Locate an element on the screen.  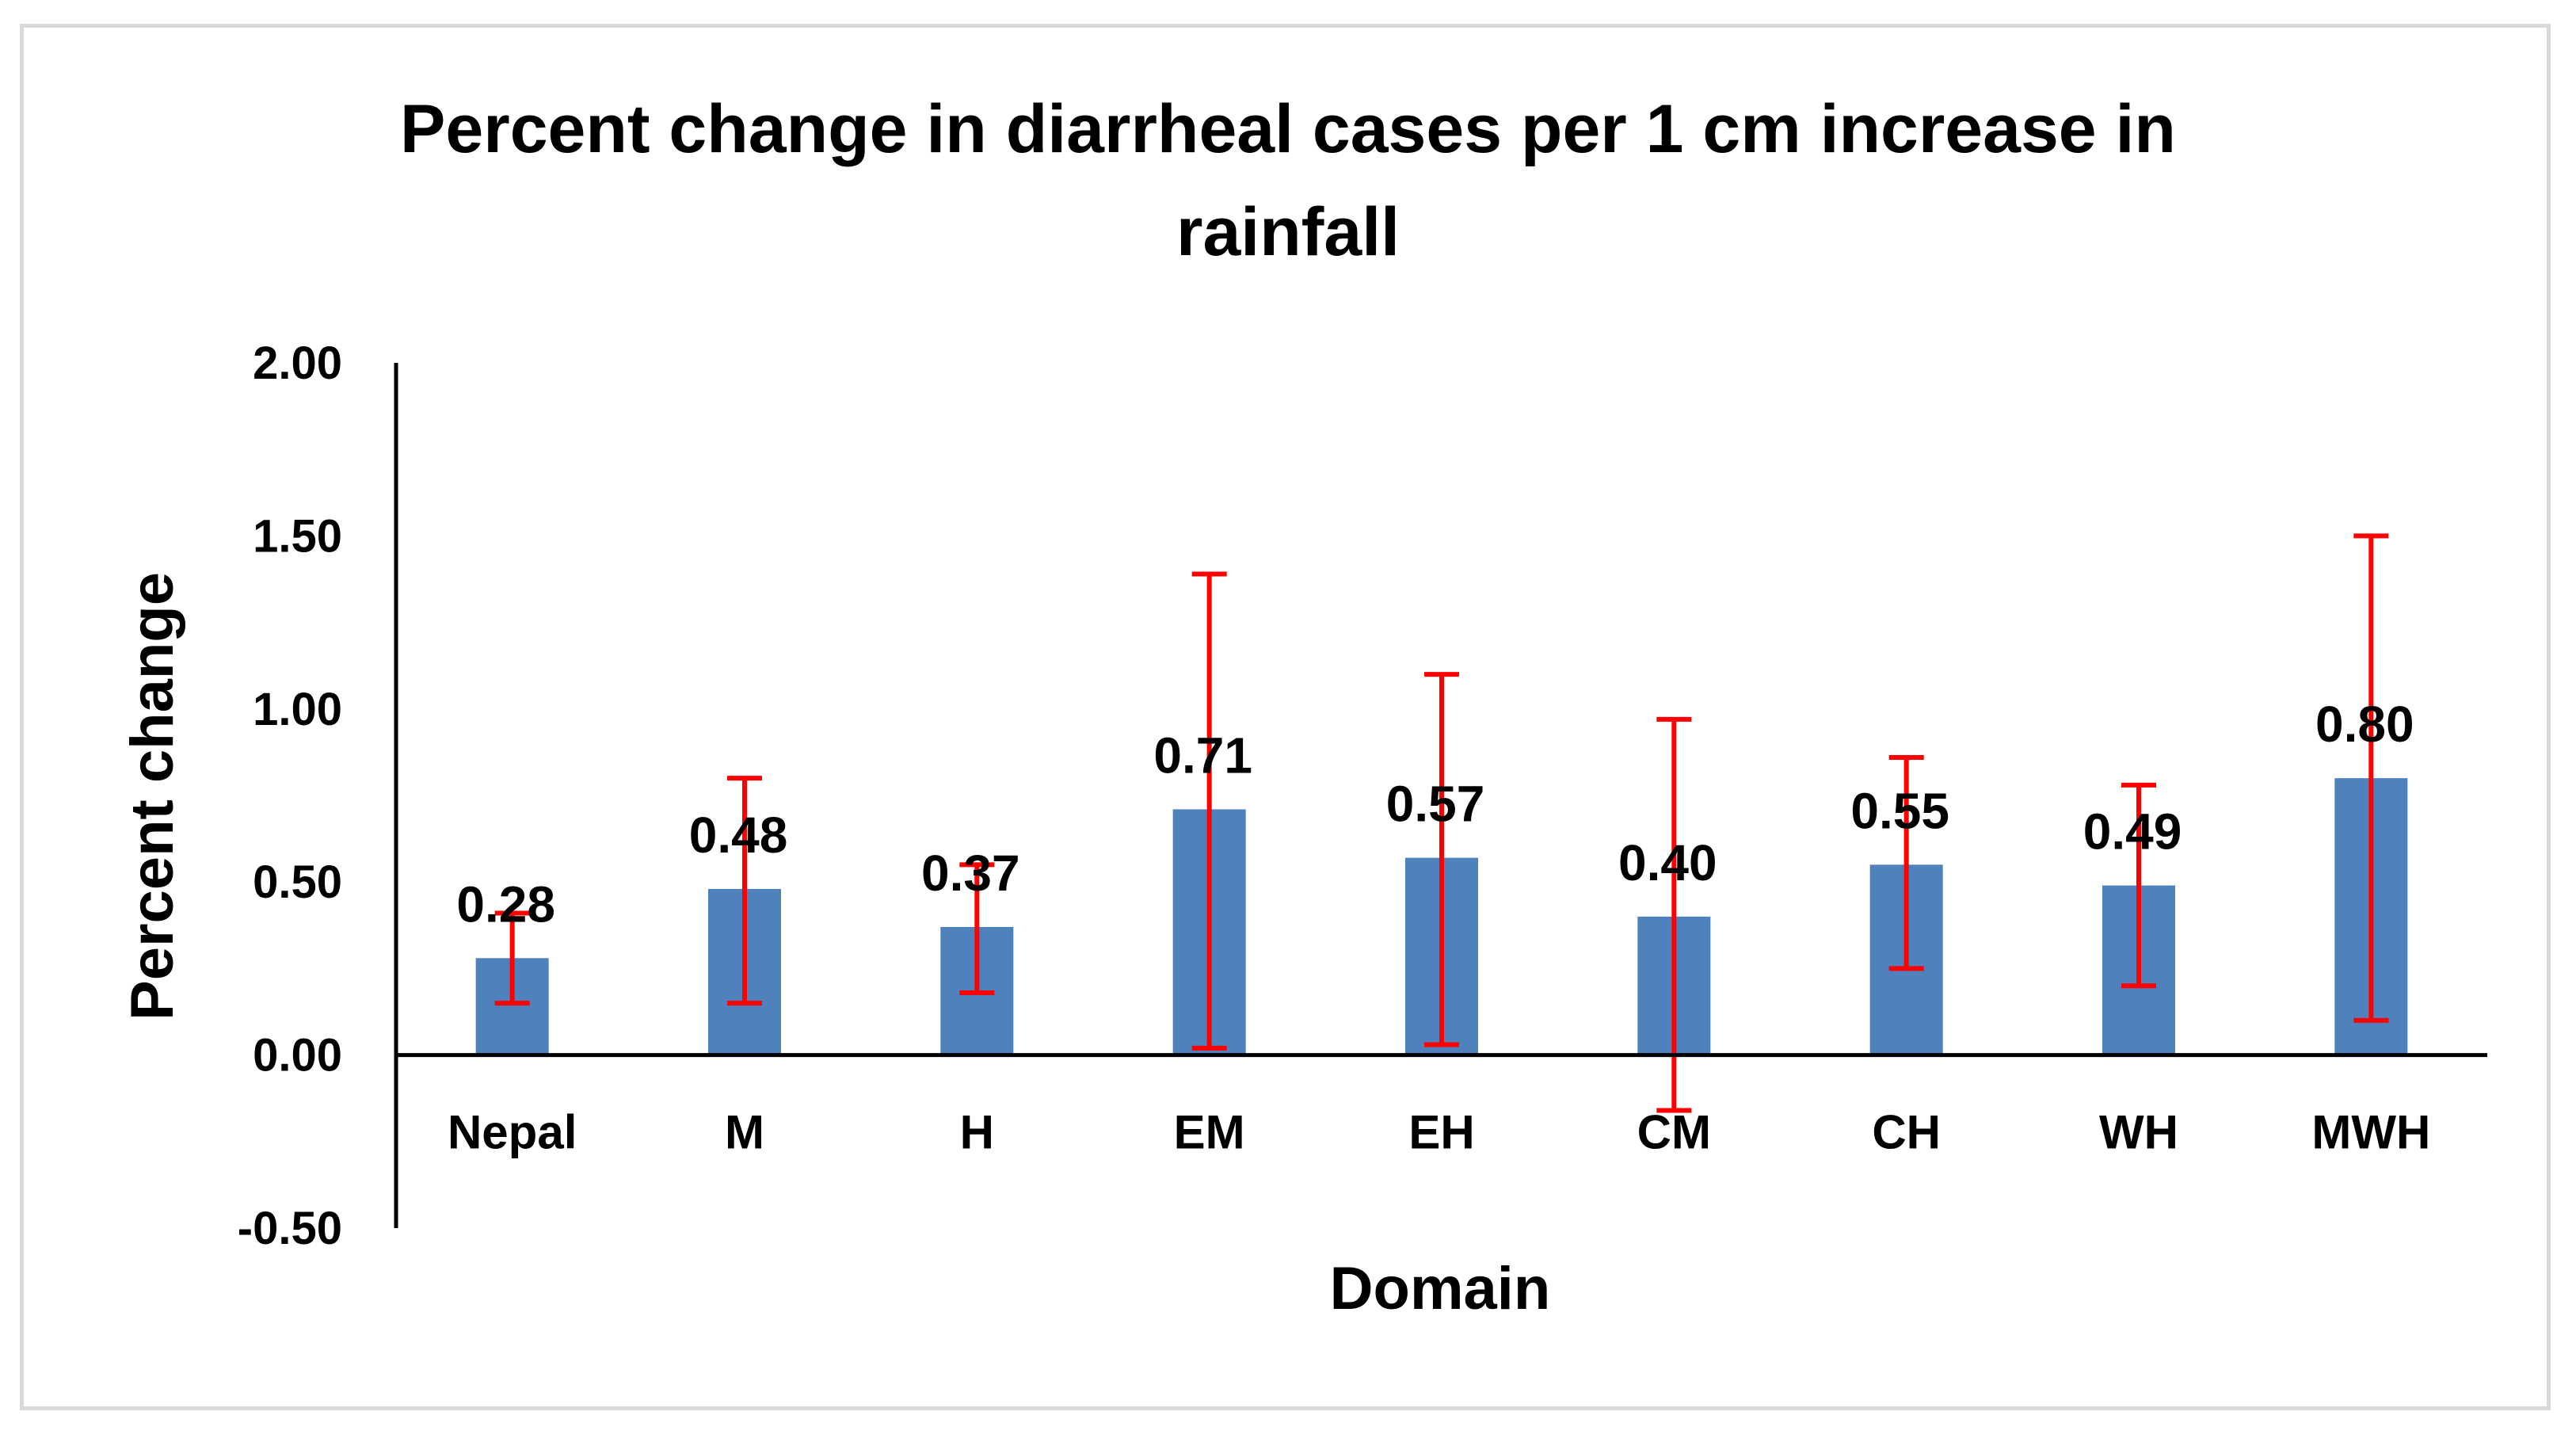
x-axis-title: Domain is located at coordinates (1440, 1289).